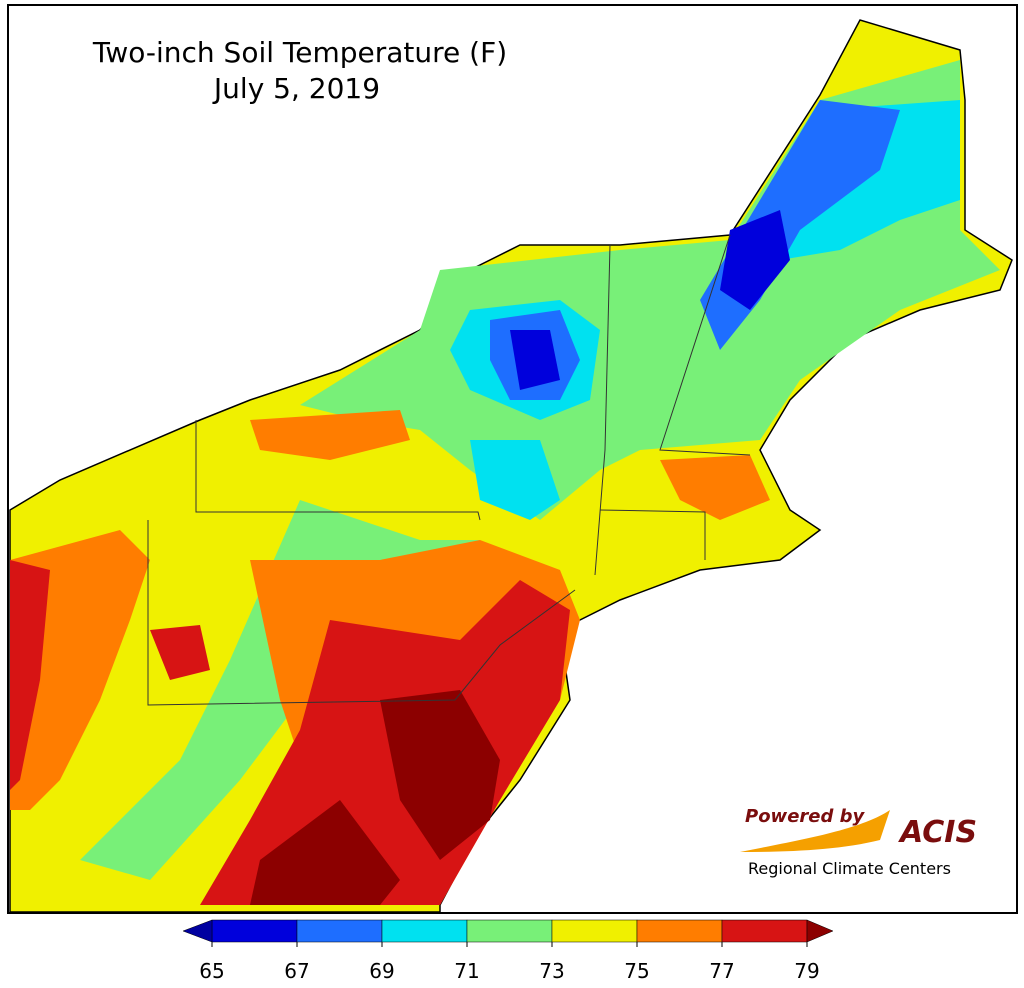 This screenshot has height=988, width=1024. I want to click on zone-darkred, so click(440, 775).